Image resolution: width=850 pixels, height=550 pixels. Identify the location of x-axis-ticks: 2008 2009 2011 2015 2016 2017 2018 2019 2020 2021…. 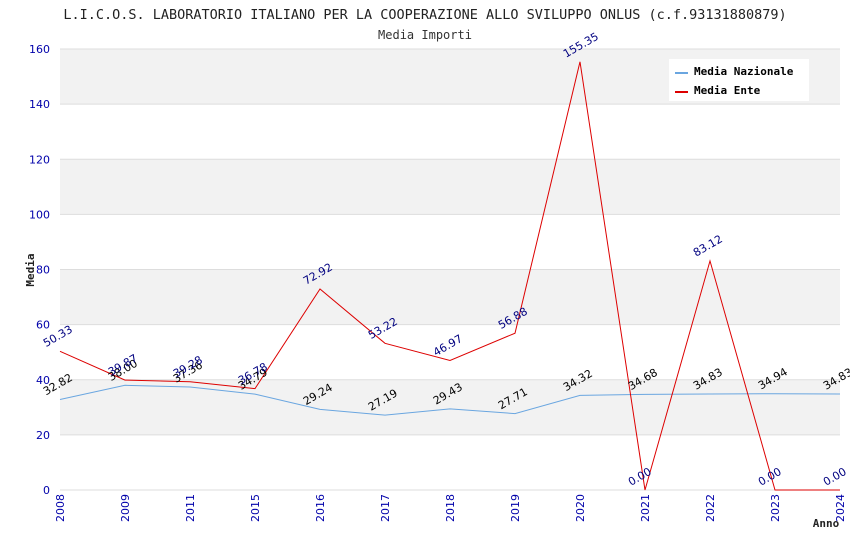
(450, 508).